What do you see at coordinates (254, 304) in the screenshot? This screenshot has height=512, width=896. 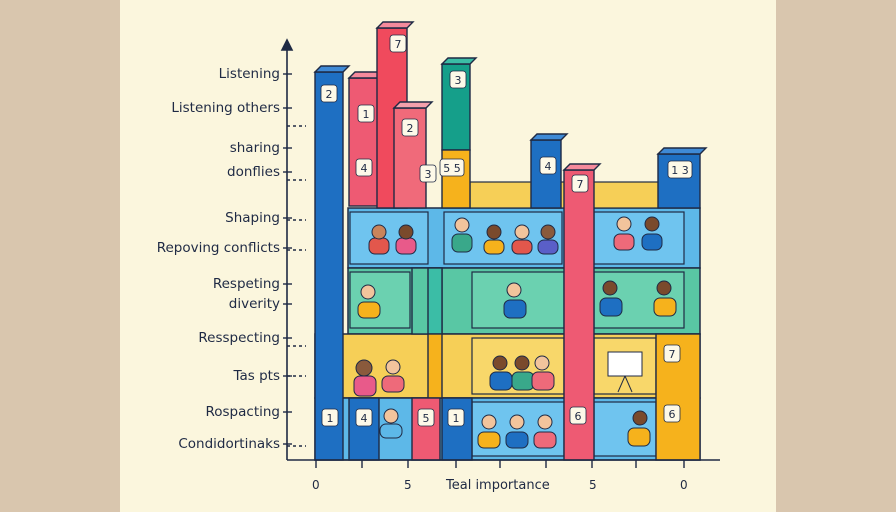 I see `y-axis-label: diverity` at bounding box center [254, 304].